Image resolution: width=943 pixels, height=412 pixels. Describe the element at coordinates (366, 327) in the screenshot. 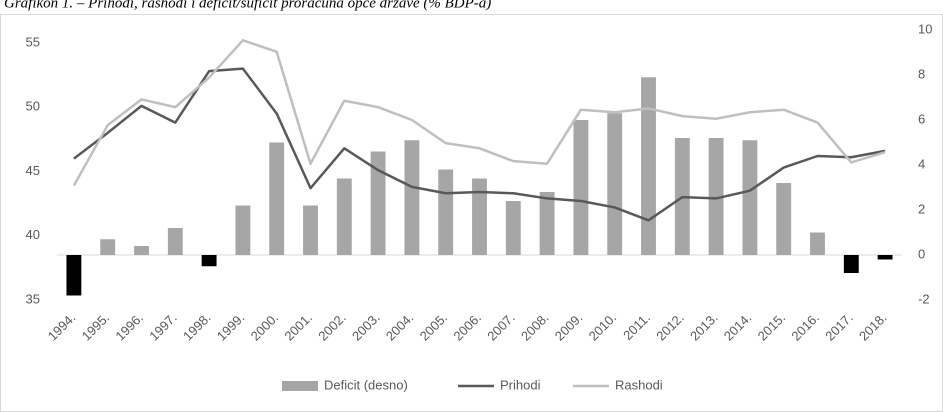

I see `x-tick-label: 2003.` at that location.